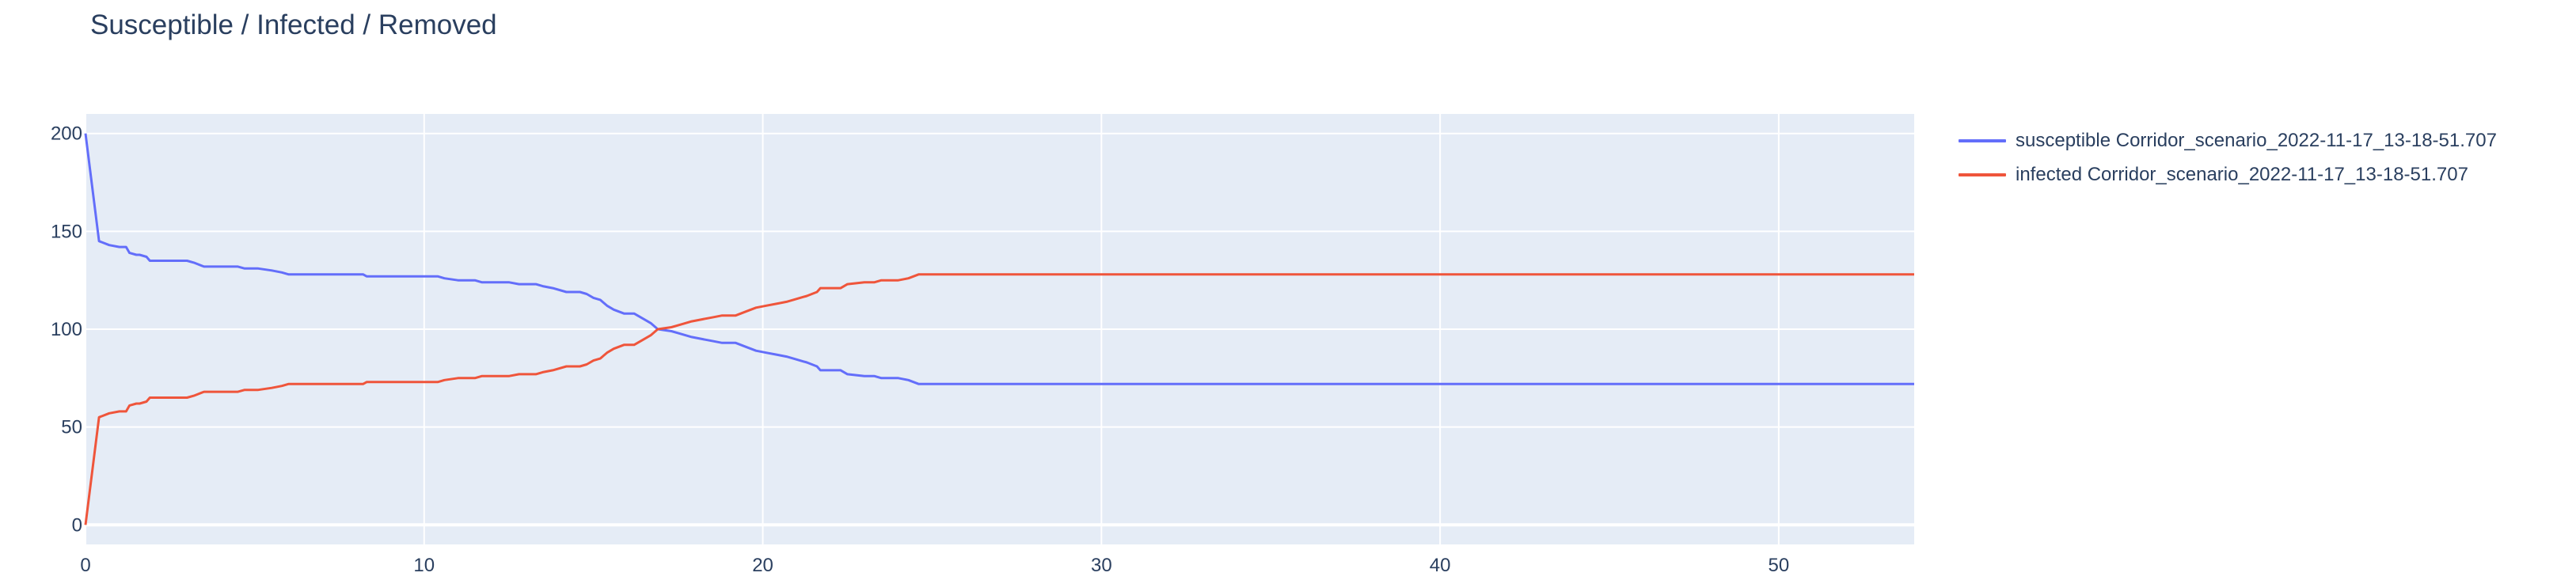  I want to click on x-tick-label: 40, so click(1441, 565).